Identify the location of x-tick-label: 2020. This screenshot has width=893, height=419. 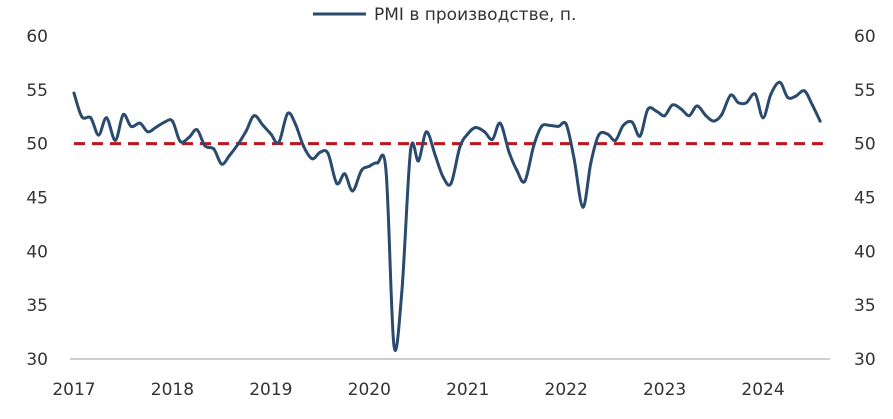
(369, 390).